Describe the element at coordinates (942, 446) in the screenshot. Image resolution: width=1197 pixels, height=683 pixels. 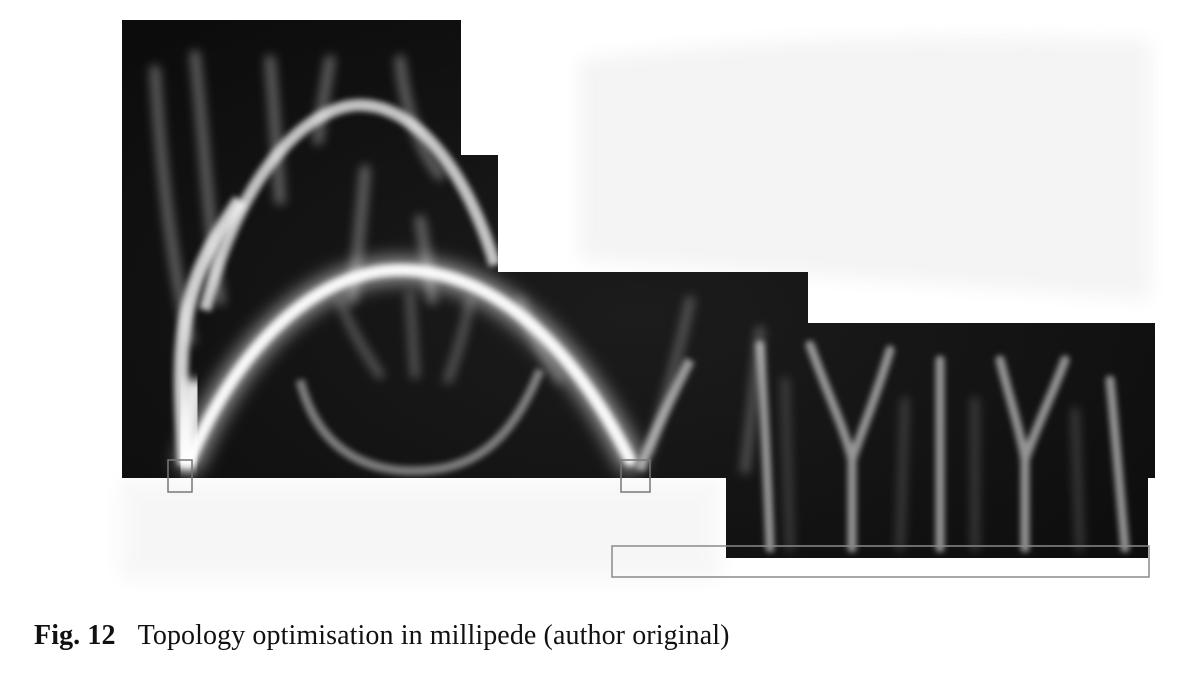
I see `millipede-legs` at that location.